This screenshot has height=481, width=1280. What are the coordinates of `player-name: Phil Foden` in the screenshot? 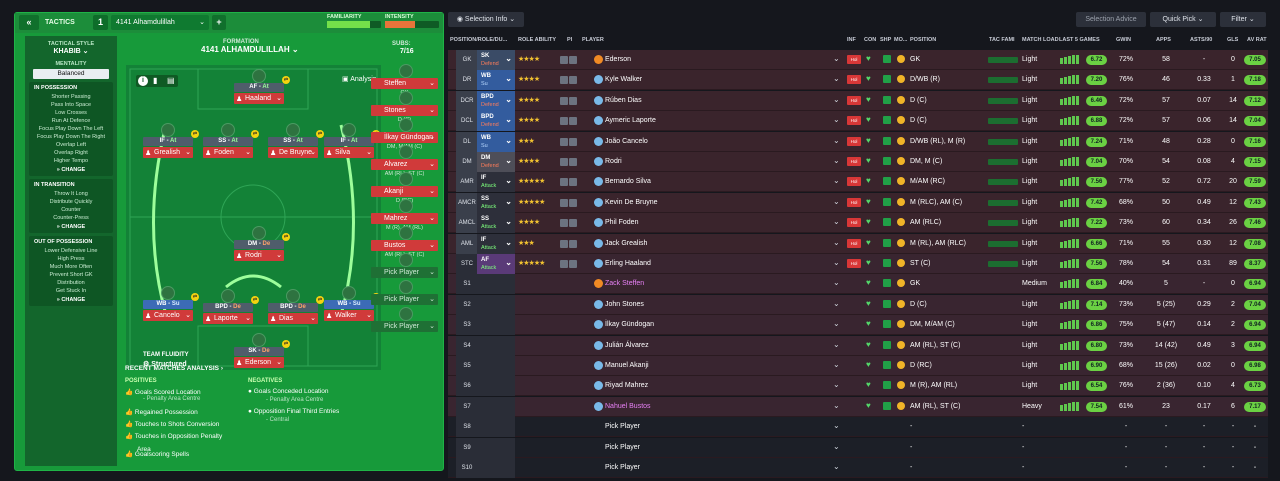 It's located at (622, 223).